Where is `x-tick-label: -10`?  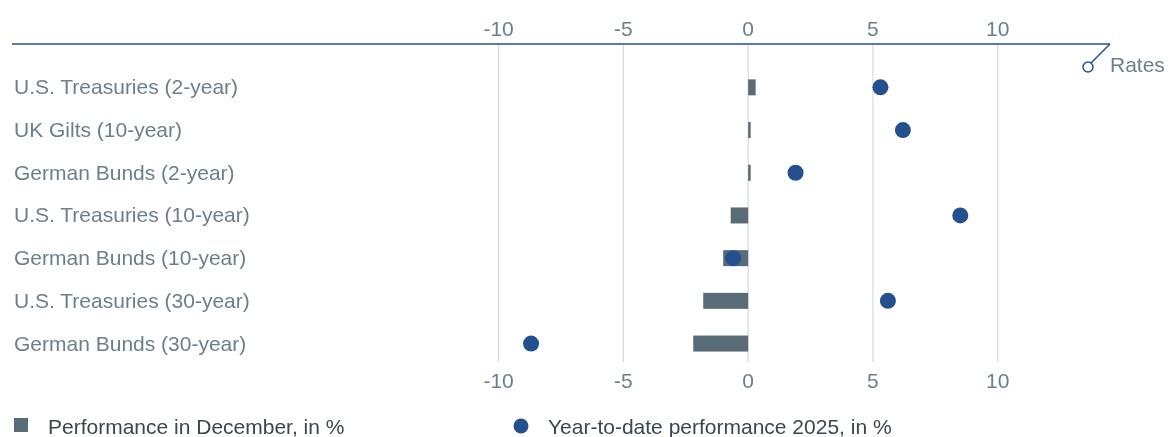 x-tick-label: -10 is located at coordinates (498, 380).